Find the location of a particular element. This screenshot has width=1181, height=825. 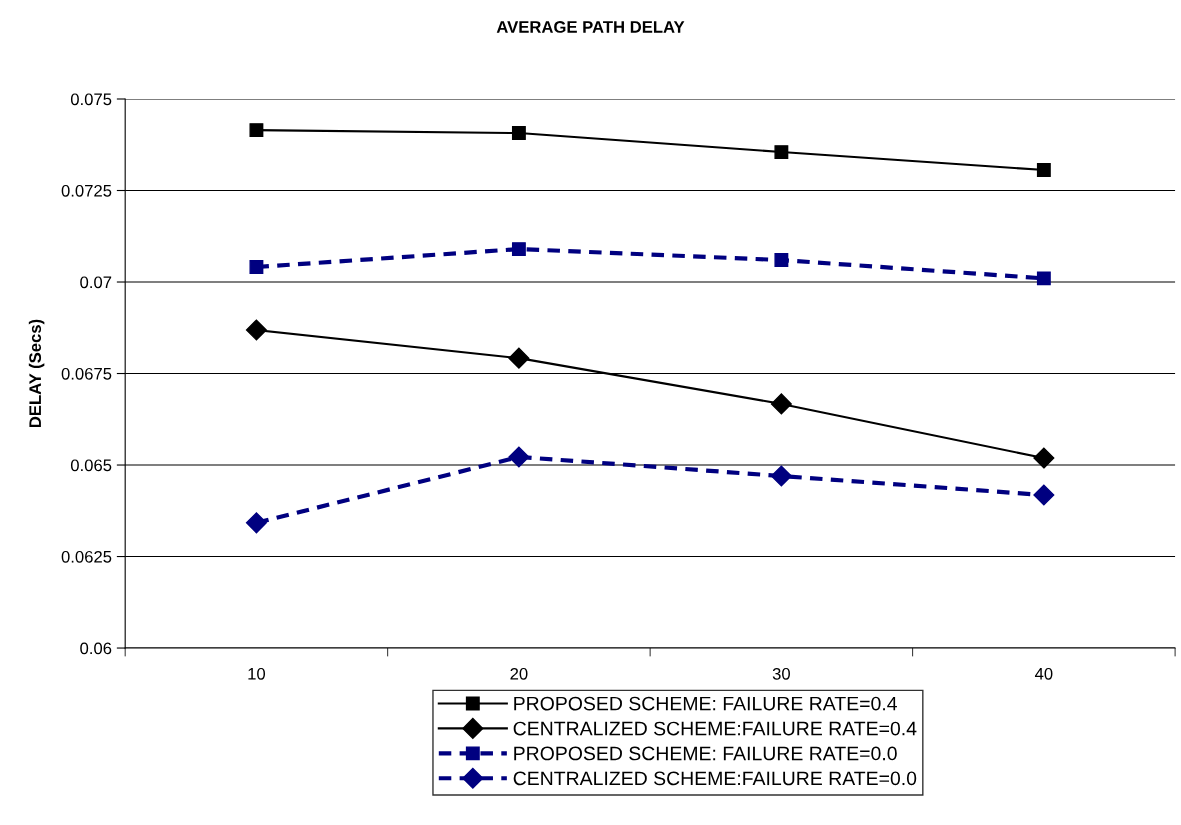

y-tick-label: 0.06 is located at coordinates (96, 648).